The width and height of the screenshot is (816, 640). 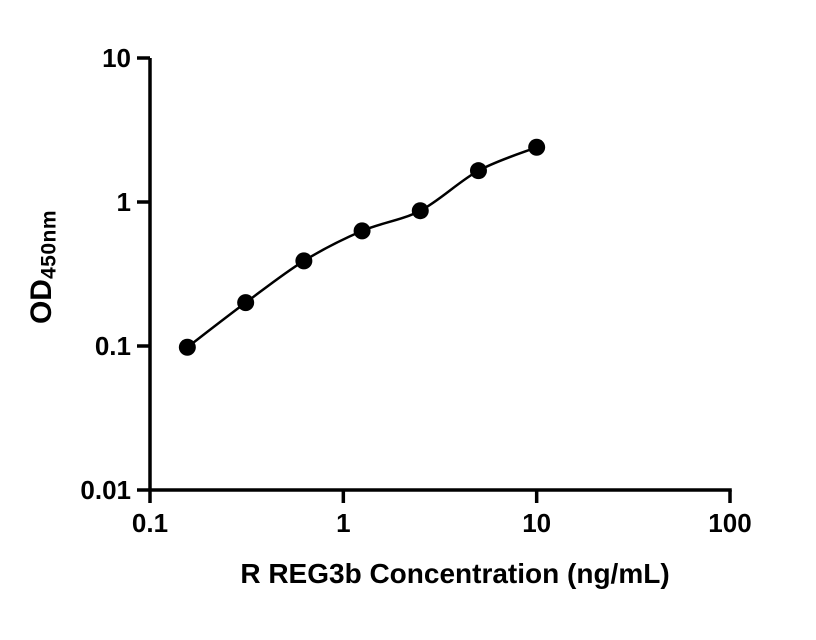 I want to click on fit-line, so click(x=362, y=247).